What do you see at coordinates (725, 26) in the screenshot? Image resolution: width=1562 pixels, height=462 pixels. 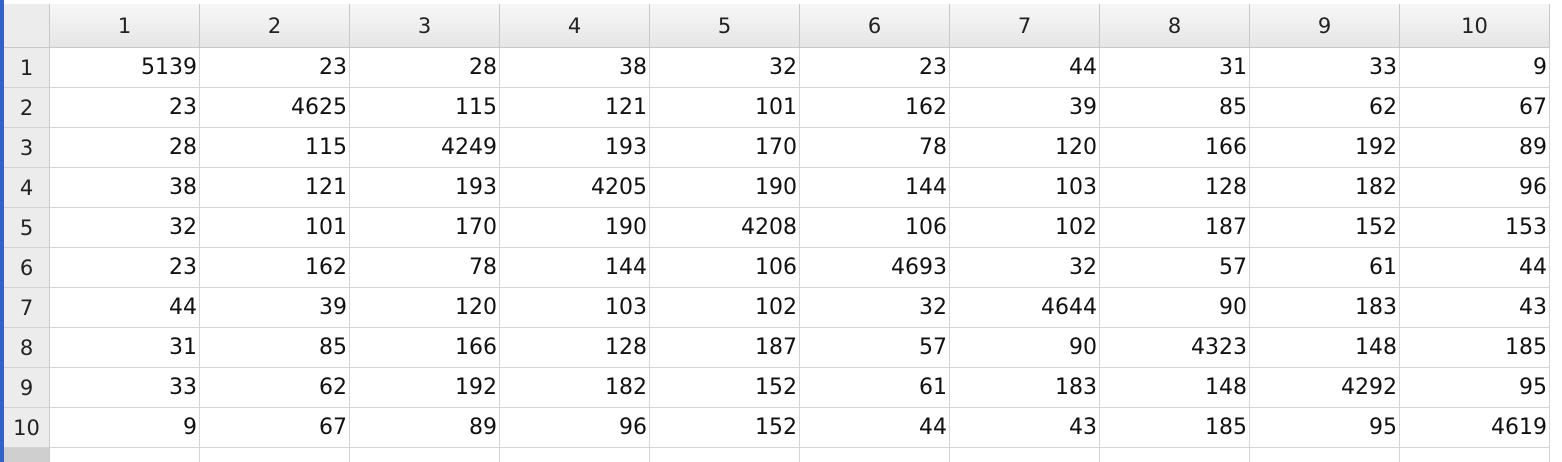 I see `column-header: 5` at bounding box center [725, 26].